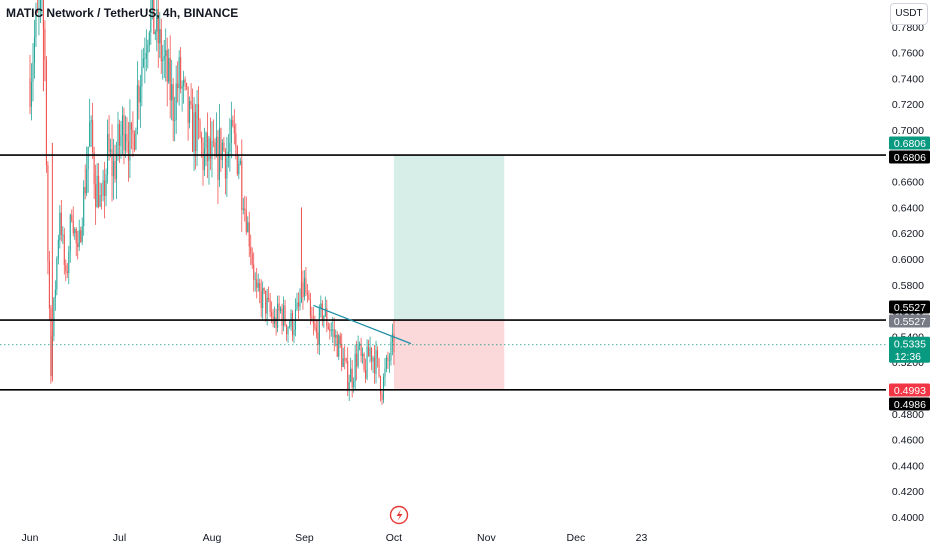 Image resolution: width=932 pixels, height=555 pixels. I want to click on price-tag-line: 0.6806, so click(909, 157).